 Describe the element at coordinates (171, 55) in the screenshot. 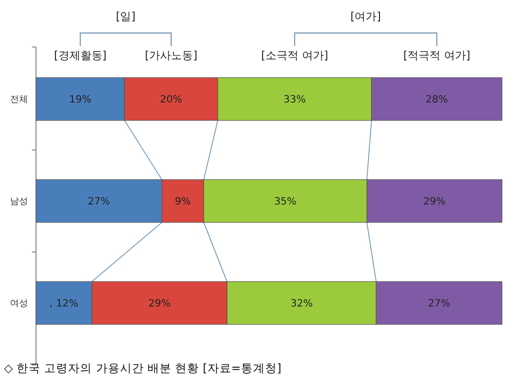

I see `series-label: [가사노동]` at that location.